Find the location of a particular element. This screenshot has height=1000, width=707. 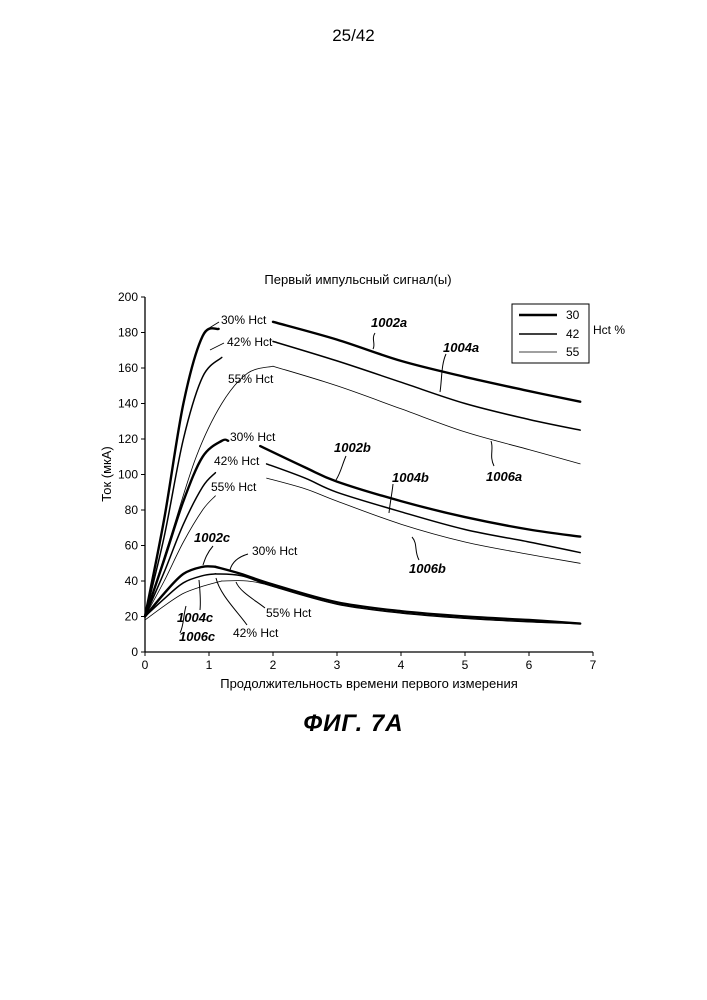

x-tick-label: 0 is located at coordinates (145, 665).